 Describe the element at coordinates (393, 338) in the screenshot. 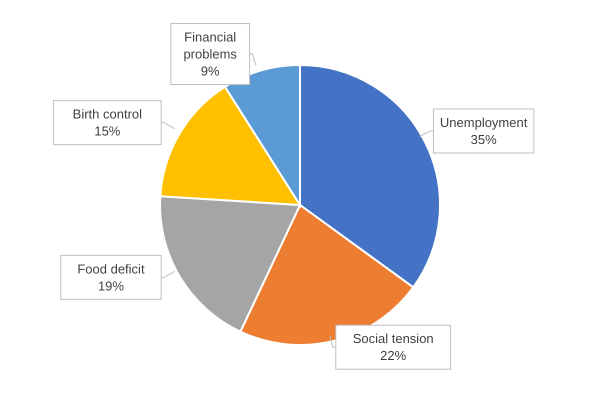

I see `slice-label: Social tension` at that location.